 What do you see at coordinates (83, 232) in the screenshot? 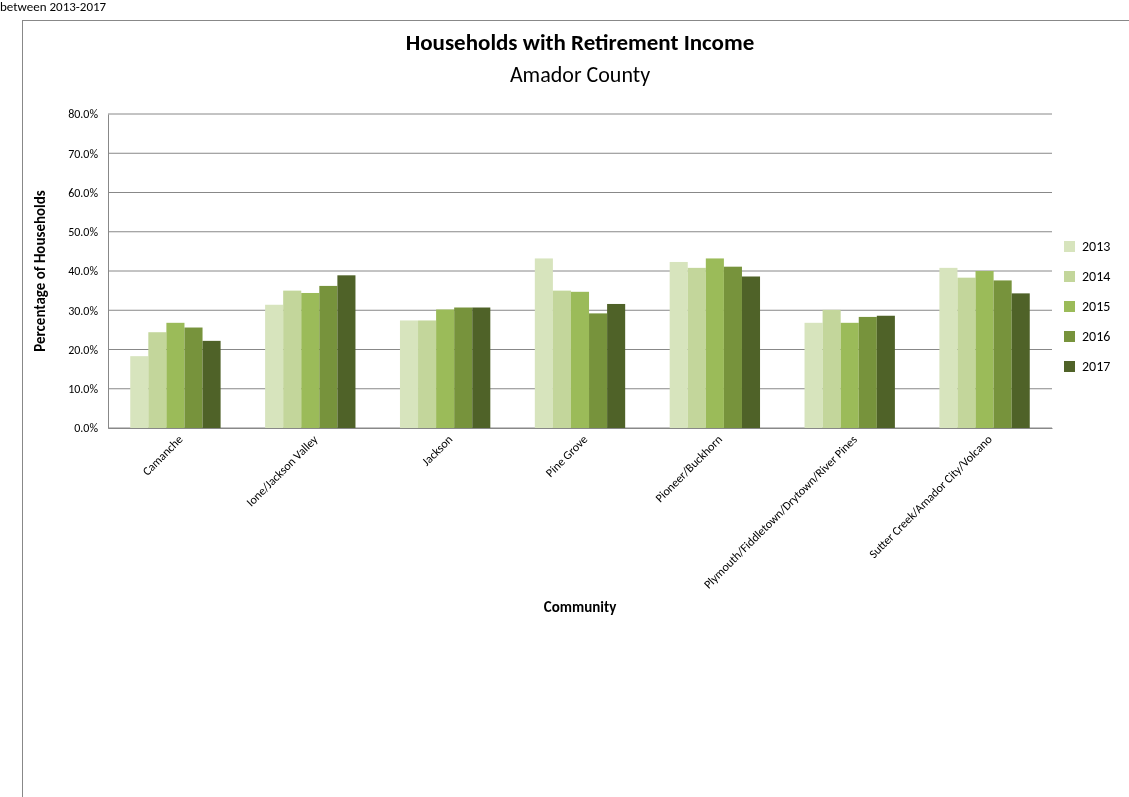
I see `y-tick-label: 50.0%` at bounding box center [83, 232].